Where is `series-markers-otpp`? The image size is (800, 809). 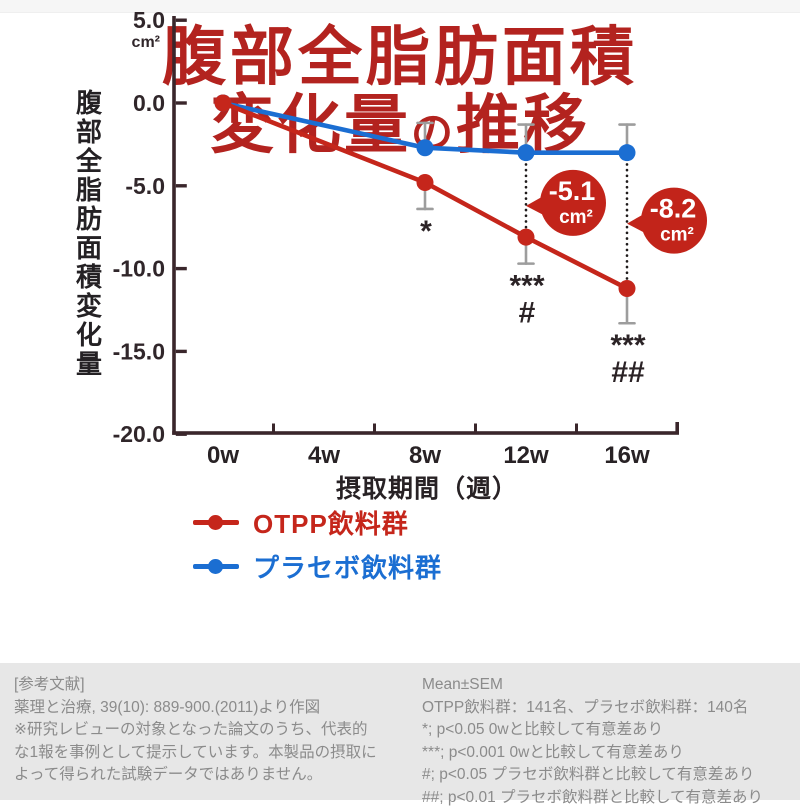
series-markers-otpp is located at coordinates (425, 195).